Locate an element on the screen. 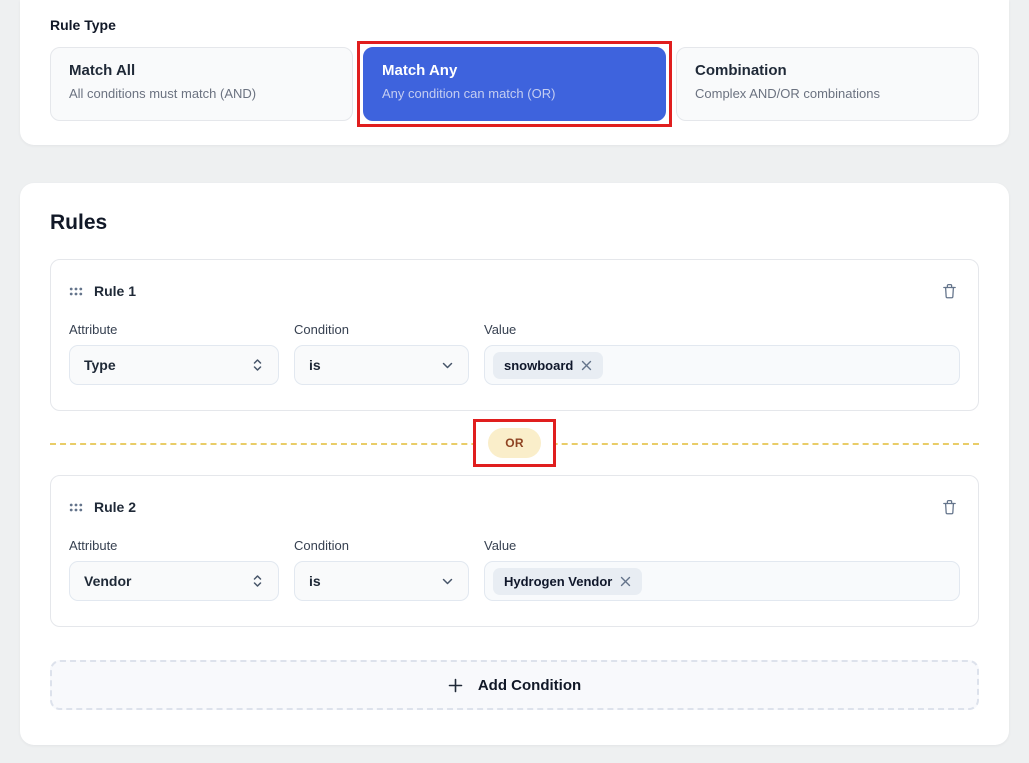 The image size is (1029, 763). attribute-select: Type is located at coordinates (174, 365).